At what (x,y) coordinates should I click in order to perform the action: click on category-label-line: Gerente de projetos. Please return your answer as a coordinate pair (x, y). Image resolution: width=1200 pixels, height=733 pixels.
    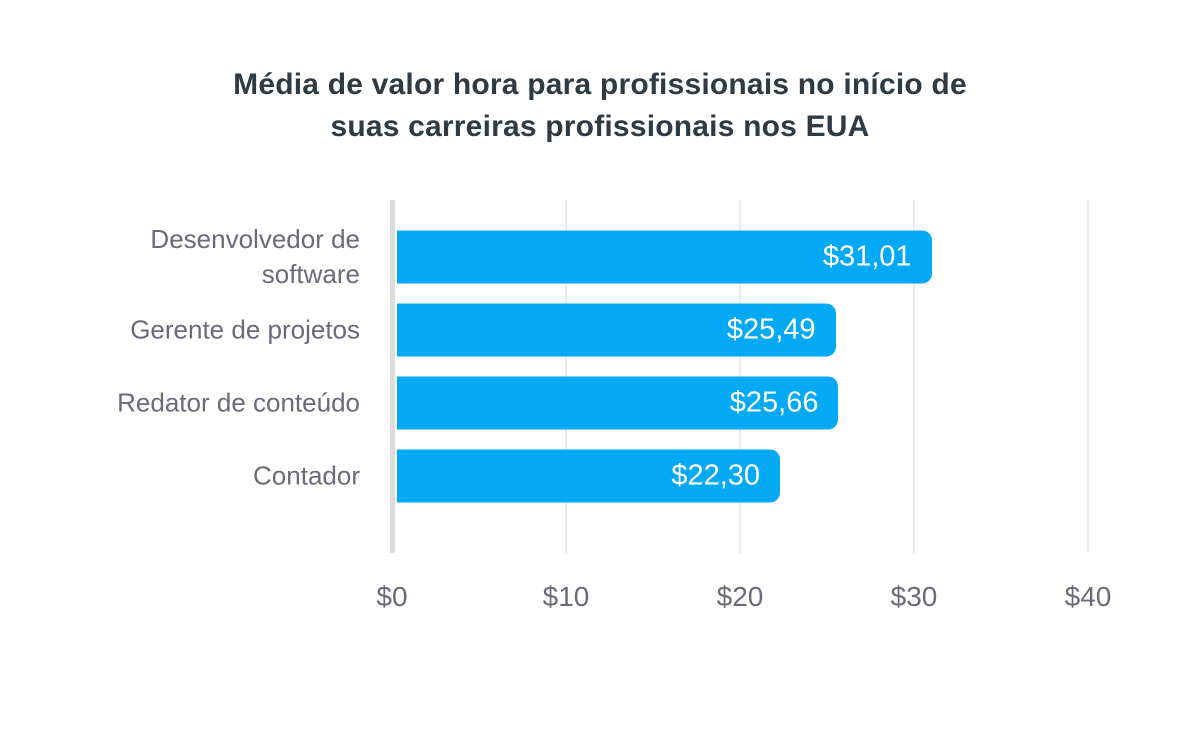
    Looking at the image, I should click on (245, 329).